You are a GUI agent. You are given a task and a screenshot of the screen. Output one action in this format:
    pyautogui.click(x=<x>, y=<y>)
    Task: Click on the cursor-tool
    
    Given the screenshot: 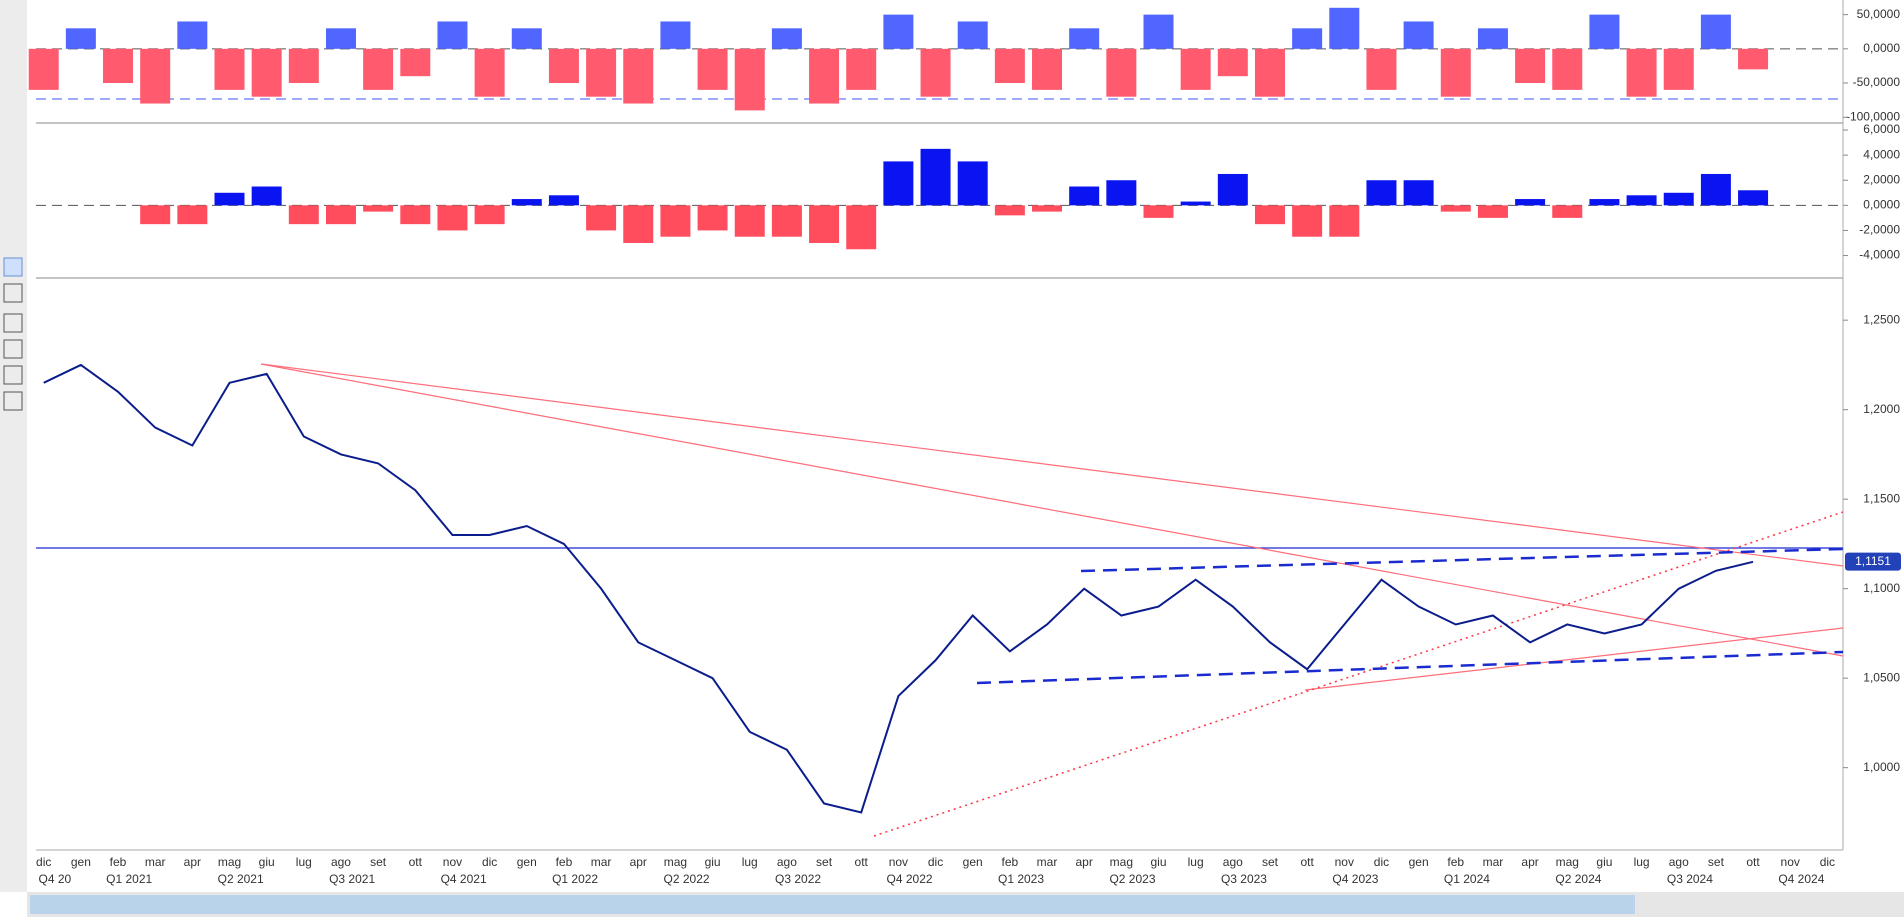 What is the action you would take?
    pyautogui.click(x=13, y=267)
    